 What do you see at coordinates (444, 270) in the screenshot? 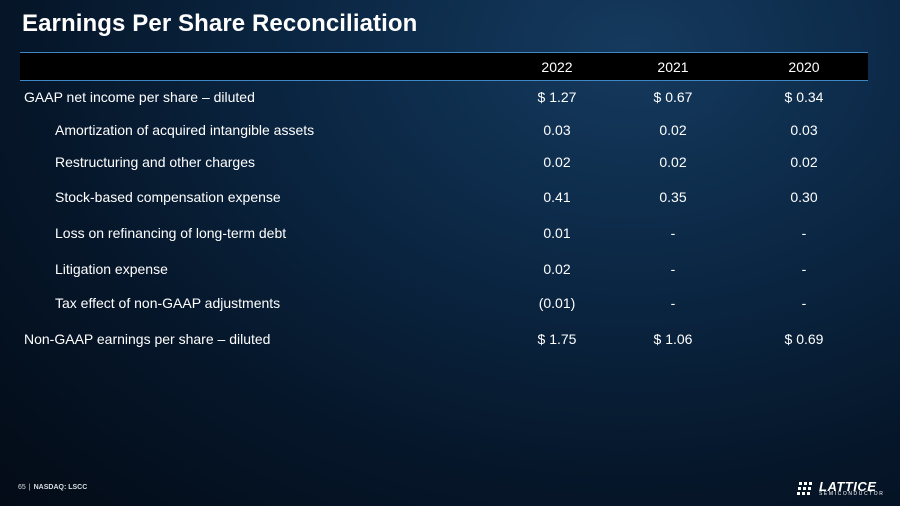
I see `table-row-litigation: Litigation expense 0.02 - -` at bounding box center [444, 270].